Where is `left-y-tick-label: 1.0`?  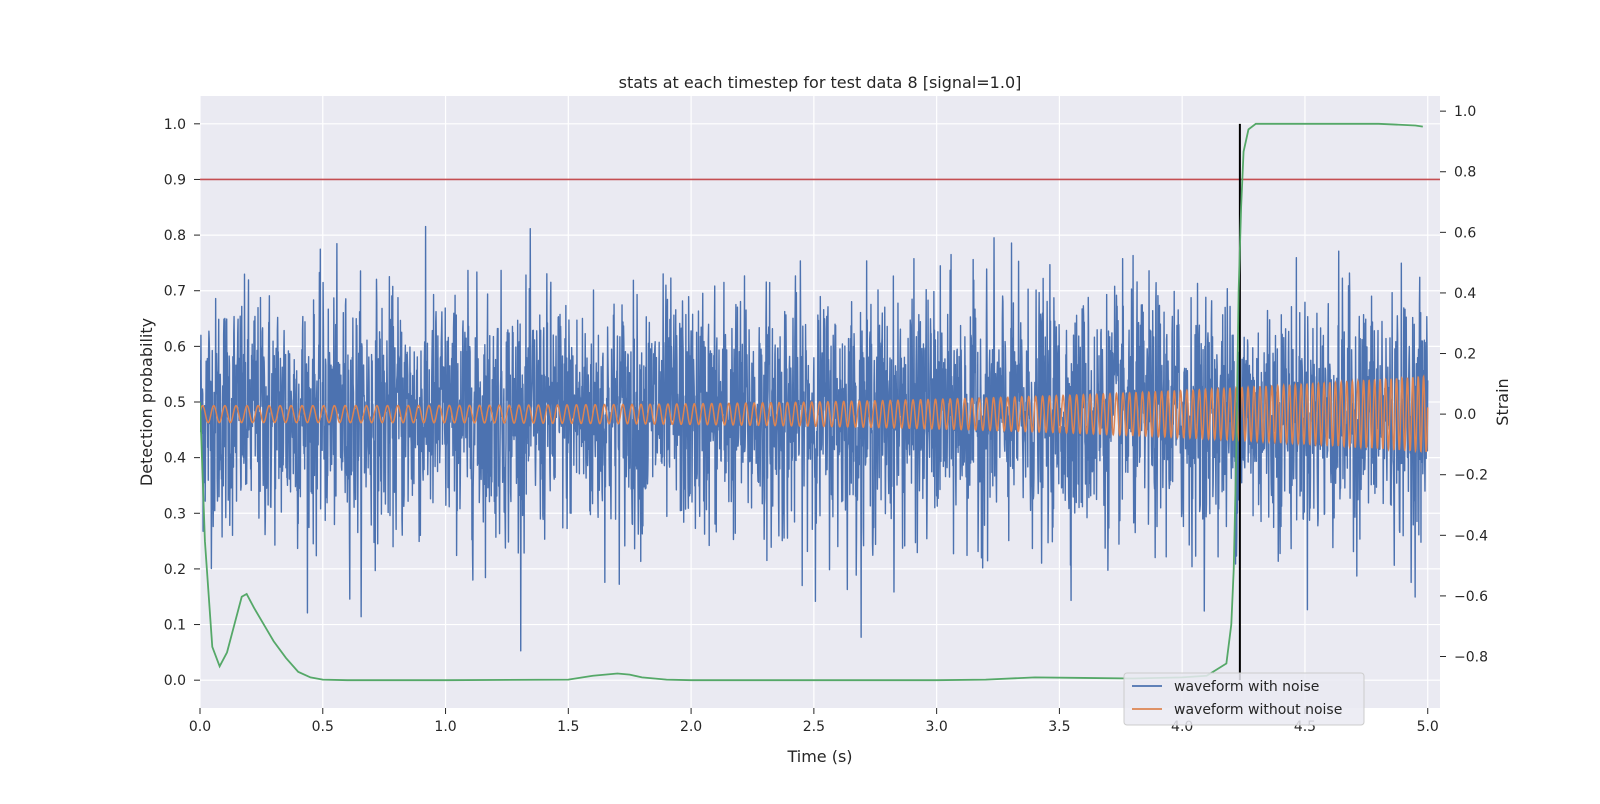
left-y-tick-label: 1.0 is located at coordinates (175, 125).